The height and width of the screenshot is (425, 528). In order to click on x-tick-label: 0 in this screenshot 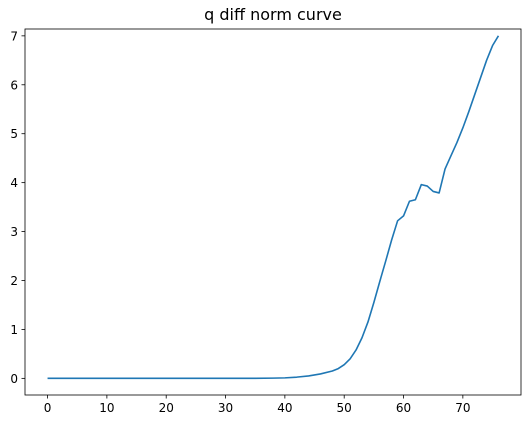, I will do `click(48, 408)`.